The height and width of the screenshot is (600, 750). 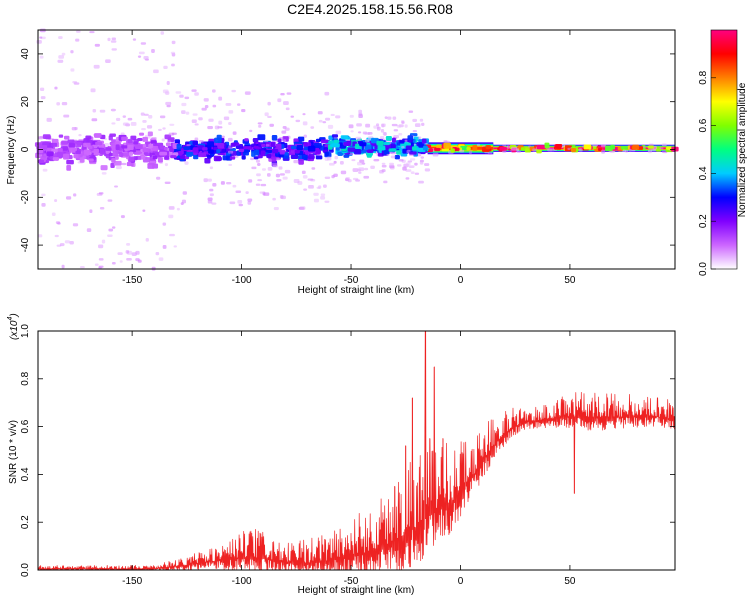 I want to click on spectrogram-y-tick-label: 0, so click(x=25, y=149).